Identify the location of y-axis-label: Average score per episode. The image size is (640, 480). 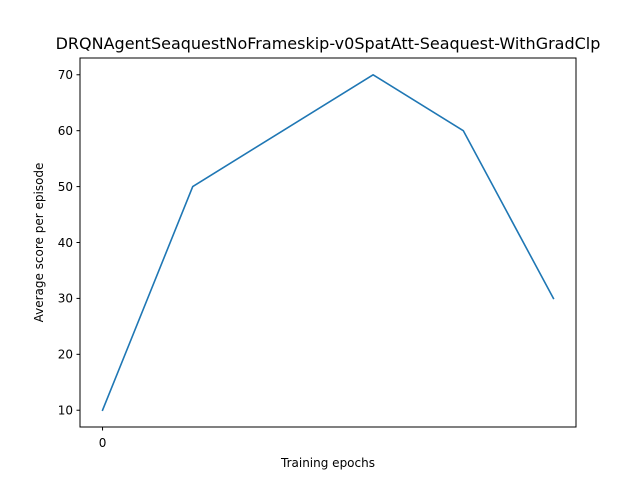
(39, 243).